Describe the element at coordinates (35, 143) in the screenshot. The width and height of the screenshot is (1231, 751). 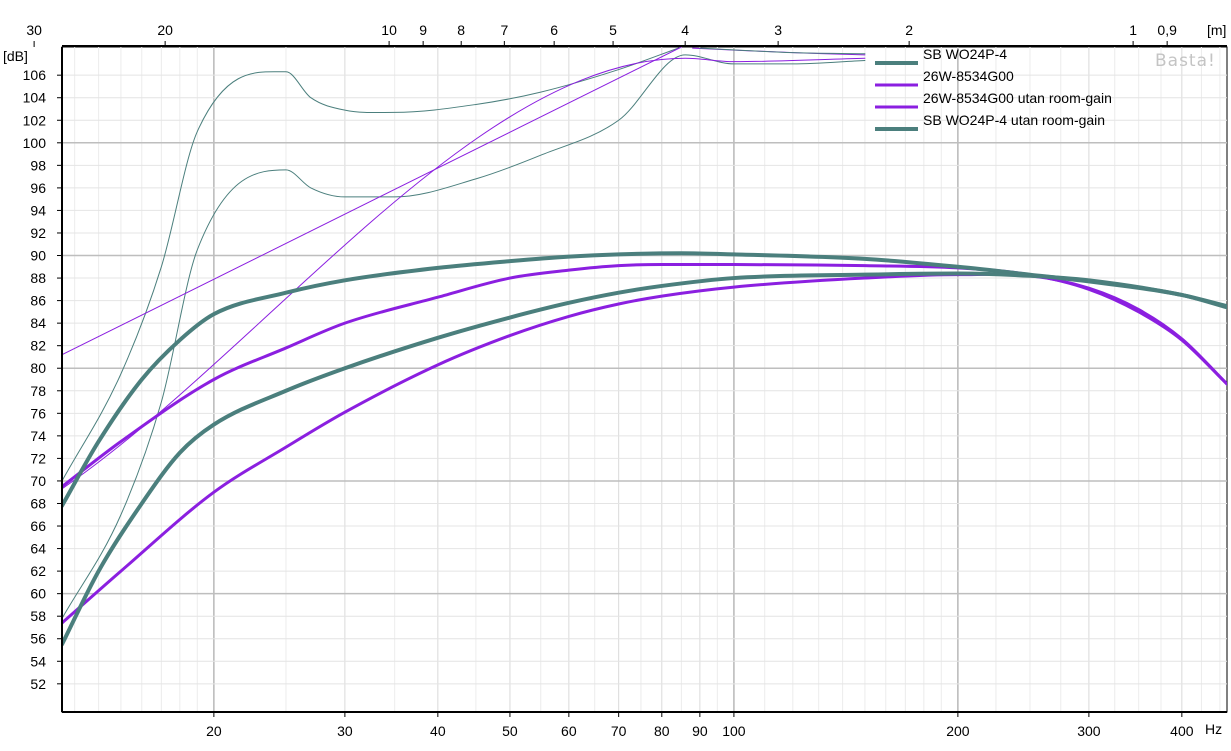
I see `y-tick-label: 100` at that location.